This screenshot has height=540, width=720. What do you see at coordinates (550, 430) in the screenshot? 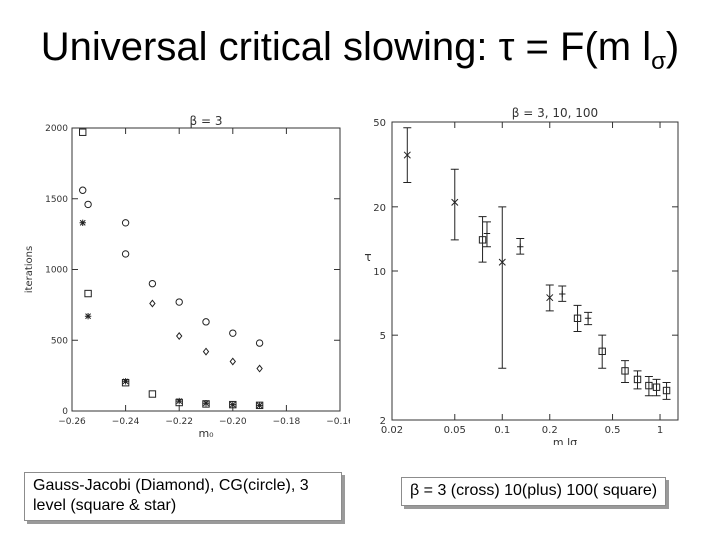
I see `right-x-tick-label: 0.2` at bounding box center [550, 430].